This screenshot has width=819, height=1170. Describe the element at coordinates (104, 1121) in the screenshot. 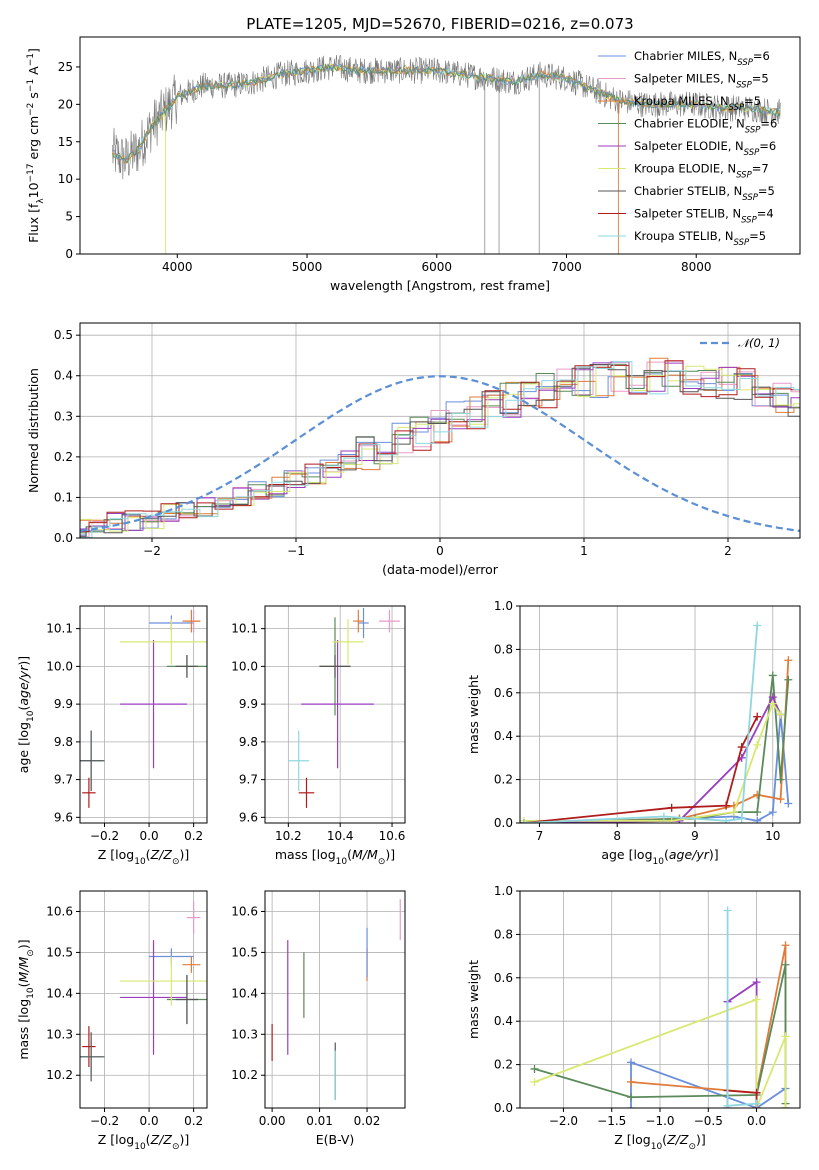

I see `x-tick-label: −0.2` at that location.